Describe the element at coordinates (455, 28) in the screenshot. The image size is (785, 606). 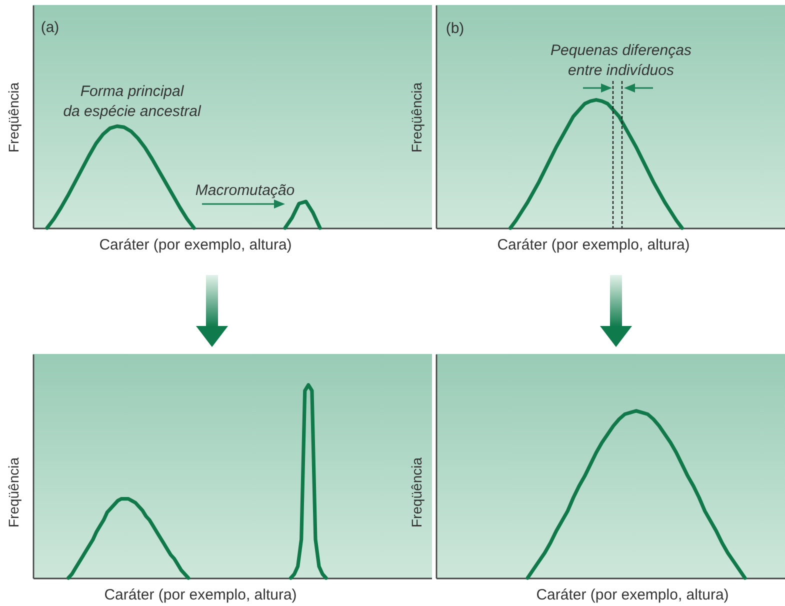
I see `text: (b)` at that location.